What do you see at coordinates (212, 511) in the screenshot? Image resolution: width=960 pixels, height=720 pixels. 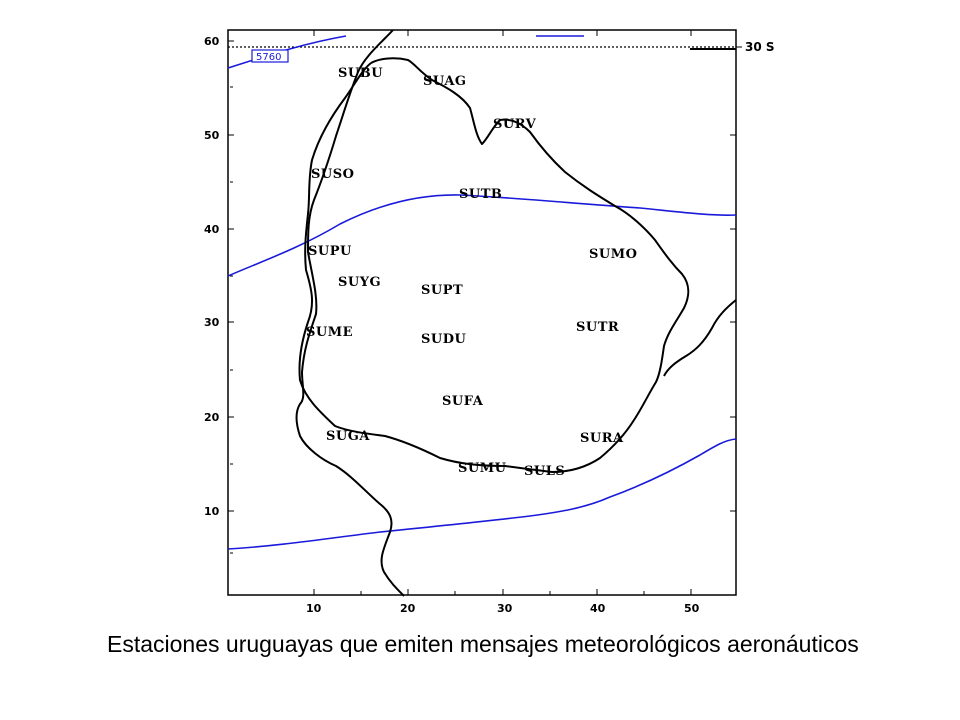 I see `y-tick-label: 10` at bounding box center [212, 511].